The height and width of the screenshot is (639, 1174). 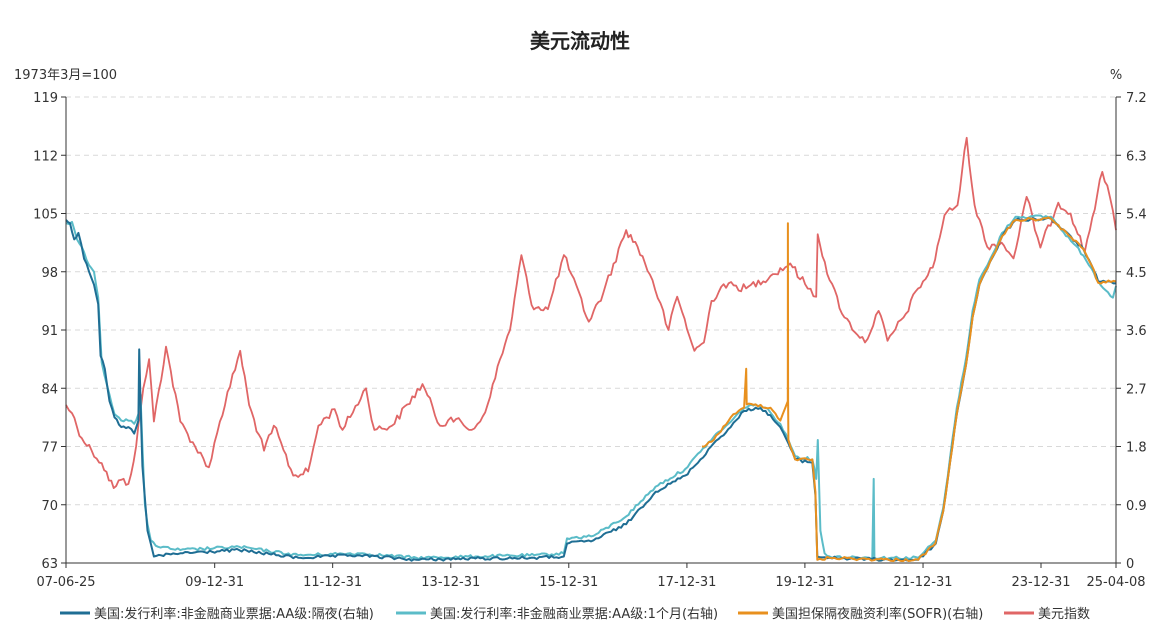 I want to click on x-tick-label: 25-04-08, so click(x=1115, y=582).